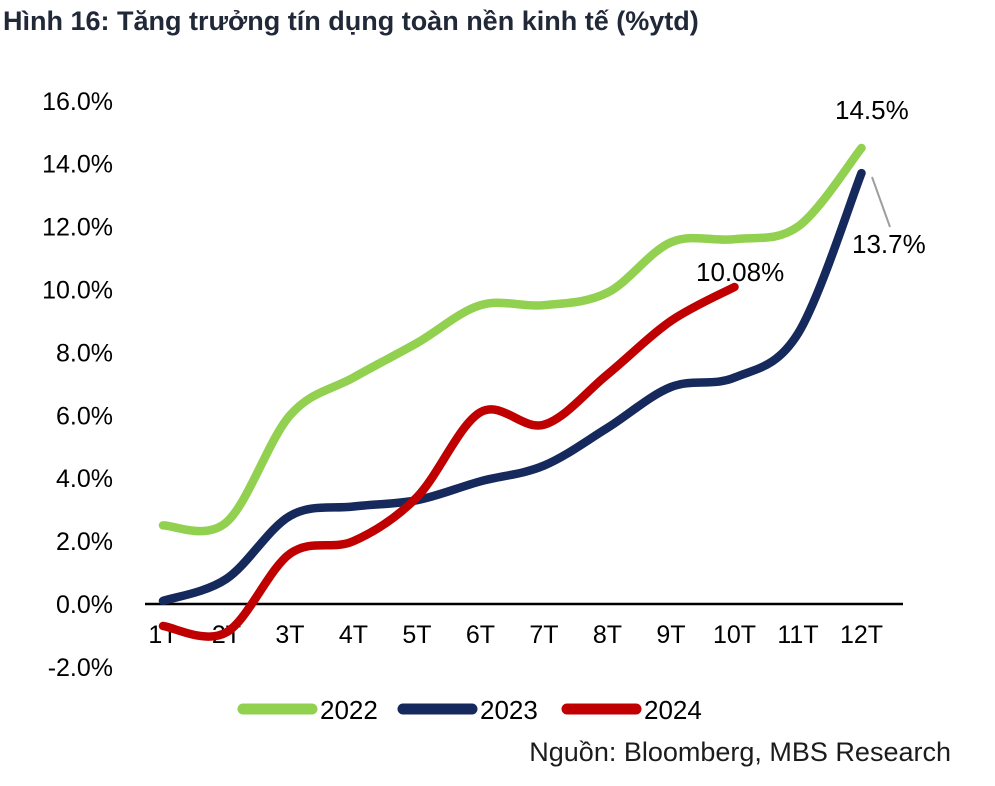  Describe the element at coordinates (734, 635) in the screenshot. I see `x-tick-label: 10T` at that location.